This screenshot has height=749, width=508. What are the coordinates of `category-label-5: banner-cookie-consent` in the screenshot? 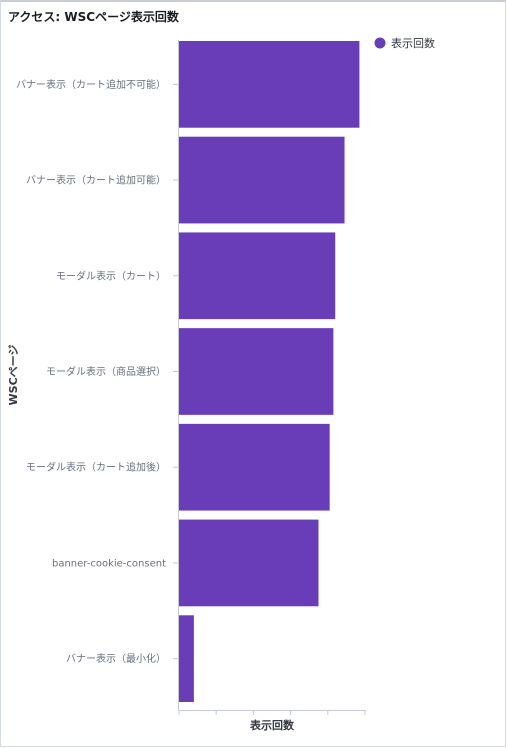 It's located at (109, 563).